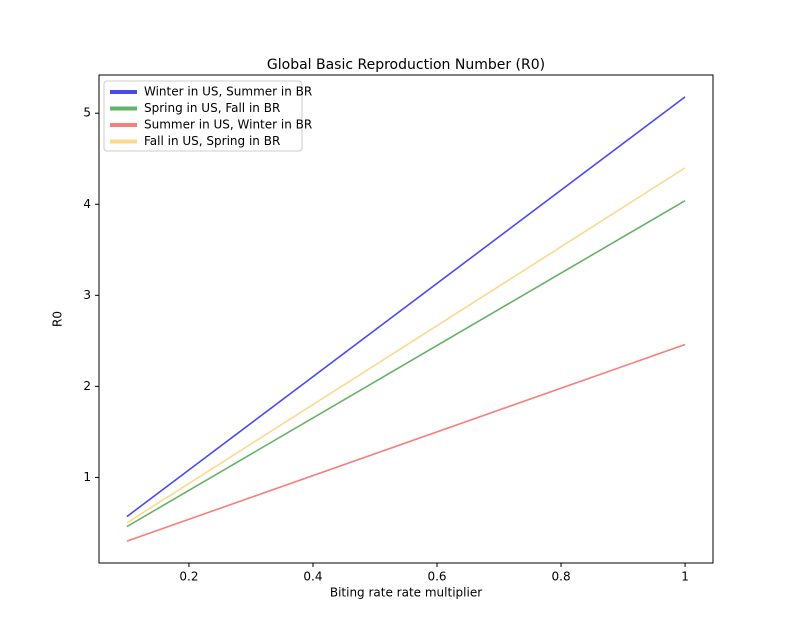 This screenshot has height=634, width=793. What do you see at coordinates (87, 477) in the screenshot?
I see `y-tick-label: 1` at bounding box center [87, 477].